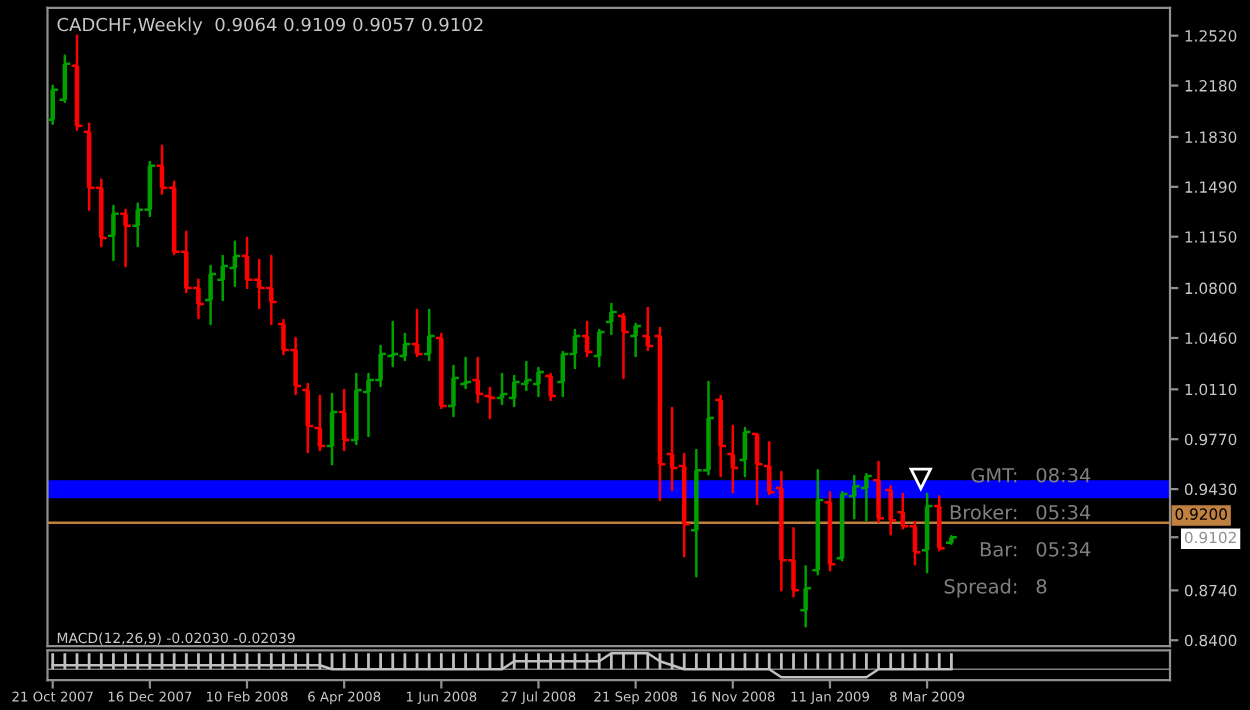 Image resolution: width=1250 pixels, height=710 pixels. Describe the element at coordinates (1035, 549) in the screenshot. I see `annotation: Bar: 05:34` at that location.